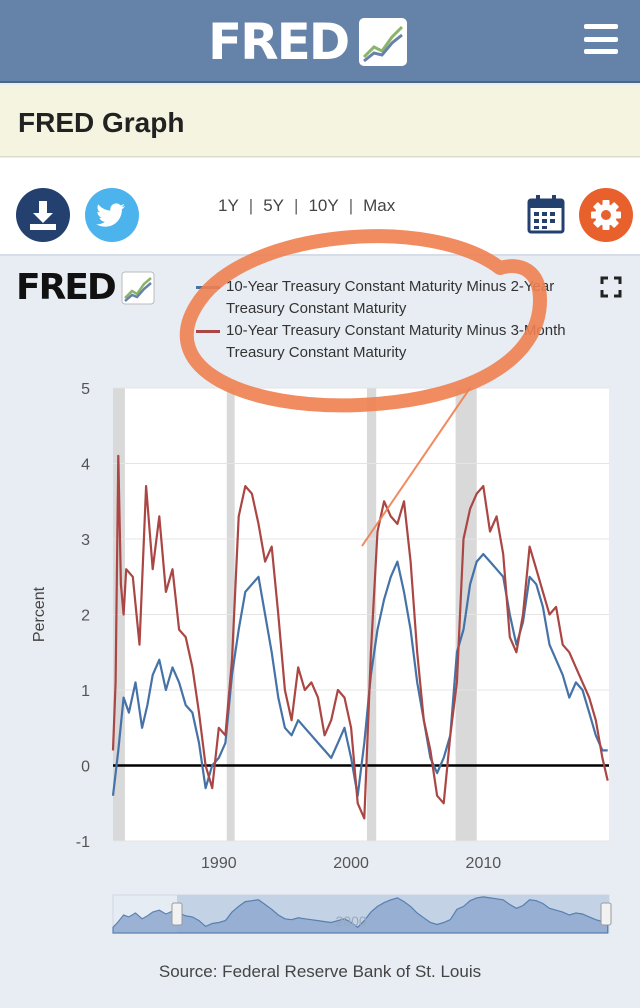 The width and height of the screenshot is (640, 1008). What do you see at coordinates (546, 214) in the screenshot?
I see `calendar-icon` at bounding box center [546, 214].